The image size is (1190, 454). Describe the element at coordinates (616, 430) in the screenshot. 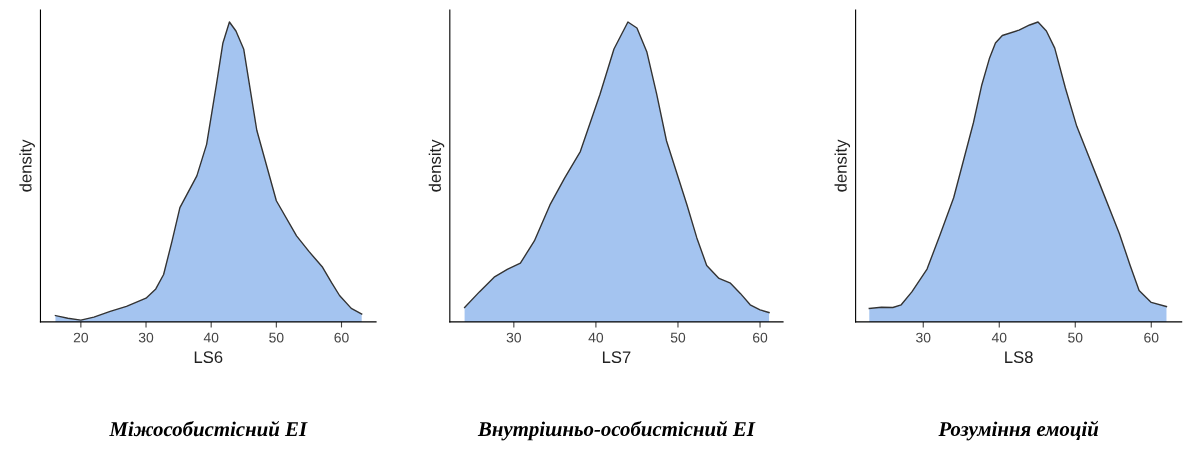

I see `text: Внутрішньо-особистісний EI` at that location.